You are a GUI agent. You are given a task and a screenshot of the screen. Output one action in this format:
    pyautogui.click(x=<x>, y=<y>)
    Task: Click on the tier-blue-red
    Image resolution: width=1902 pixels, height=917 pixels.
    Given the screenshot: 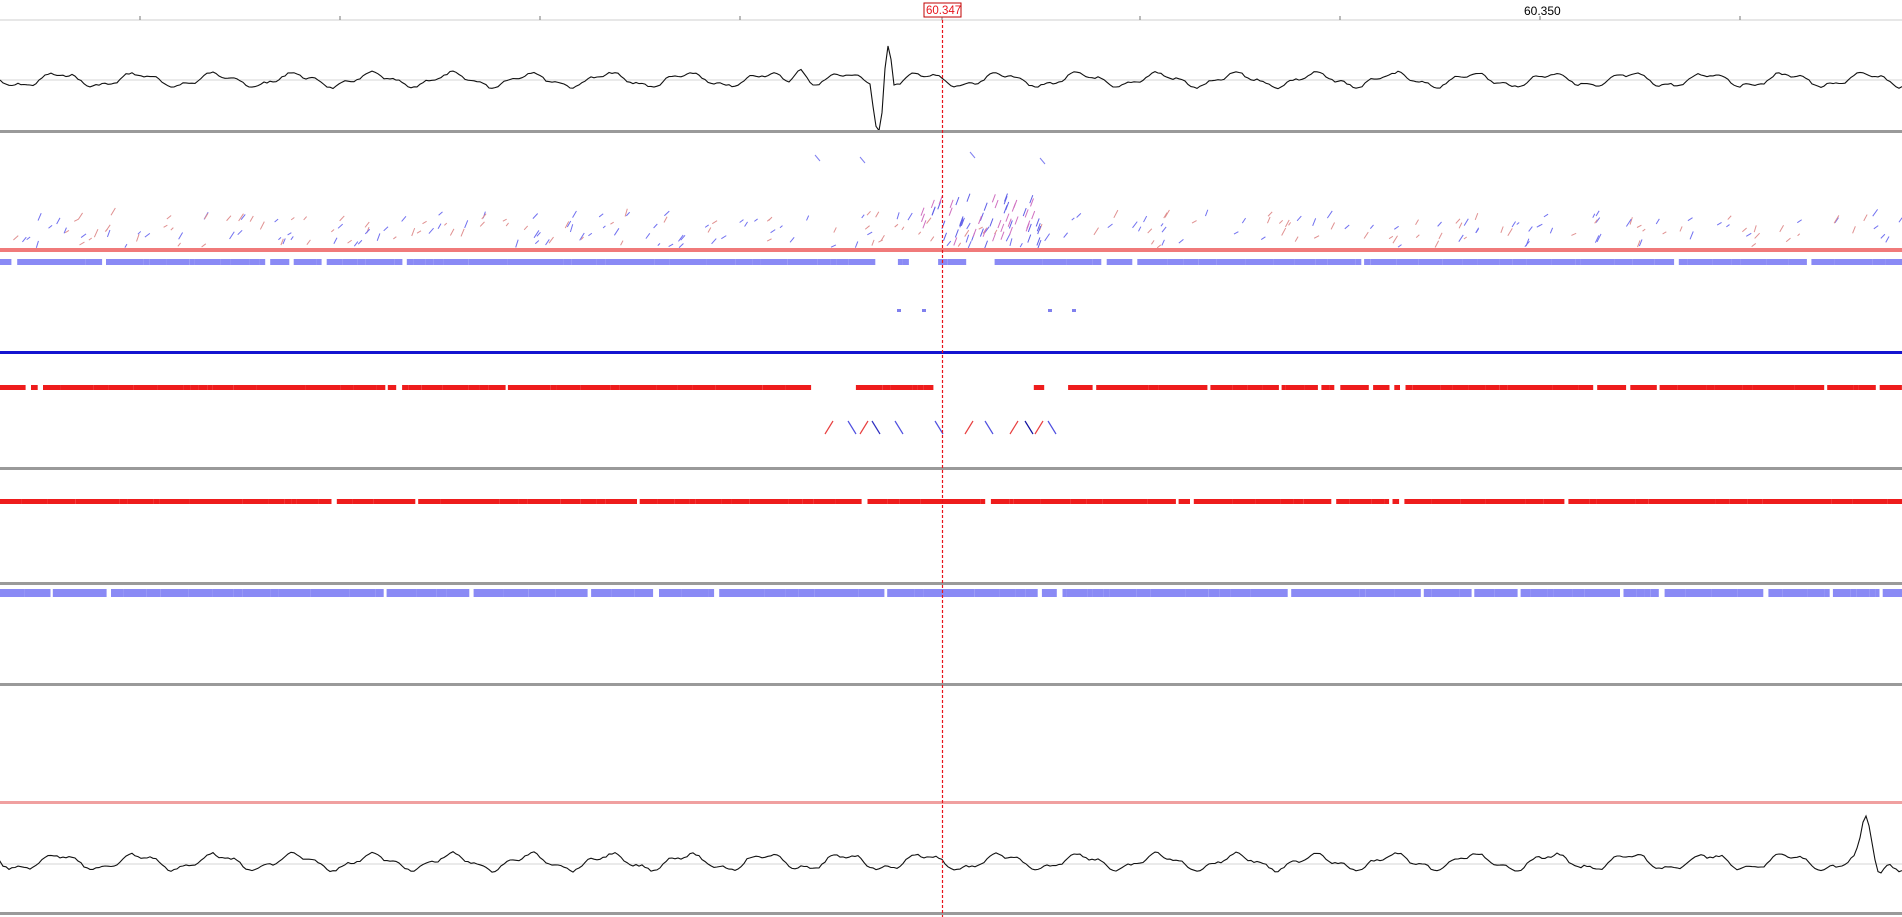 What is the action you would take?
    pyautogui.click(x=951, y=393)
    